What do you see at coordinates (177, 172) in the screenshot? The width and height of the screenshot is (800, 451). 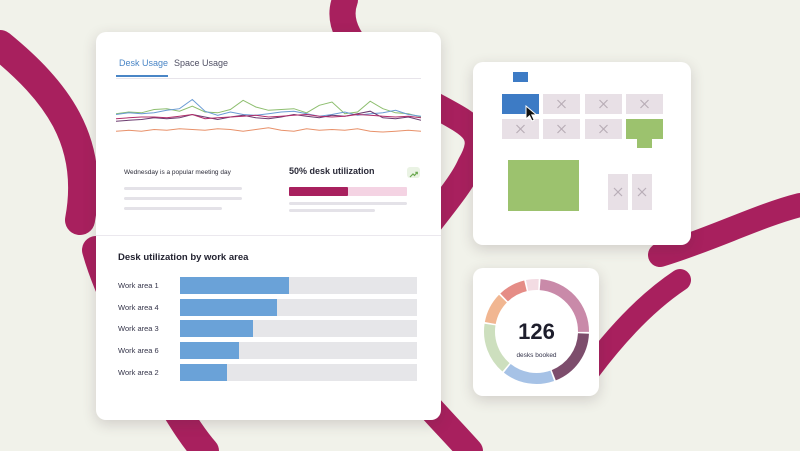 I see `insight-text: Wednesday is a popular meeting day` at bounding box center [177, 172].